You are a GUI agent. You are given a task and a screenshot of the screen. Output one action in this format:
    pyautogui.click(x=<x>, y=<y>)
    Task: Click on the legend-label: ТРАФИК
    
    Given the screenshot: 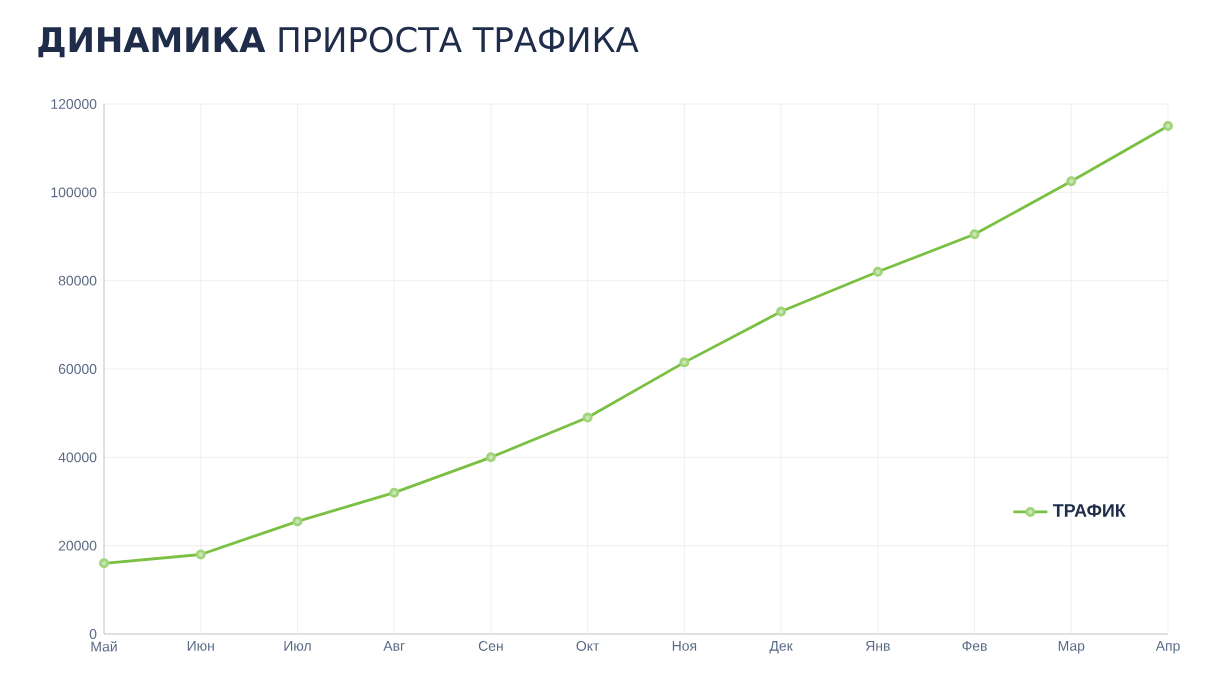 What is the action you would take?
    pyautogui.click(x=1089, y=510)
    